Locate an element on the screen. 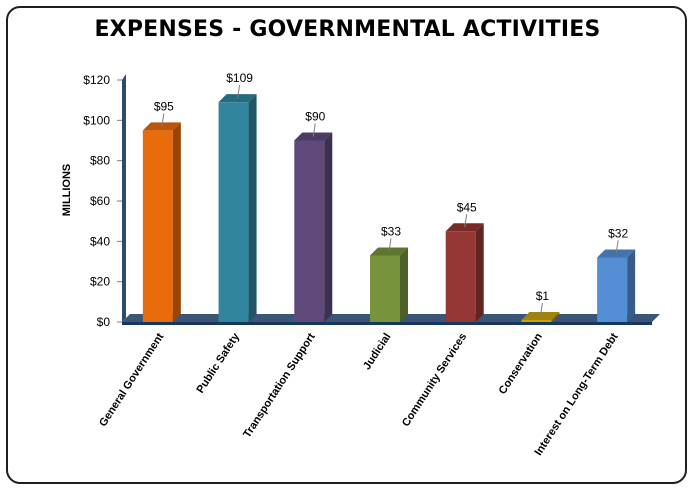  x-tick-label: Judicial is located at coordinates (377, 351).